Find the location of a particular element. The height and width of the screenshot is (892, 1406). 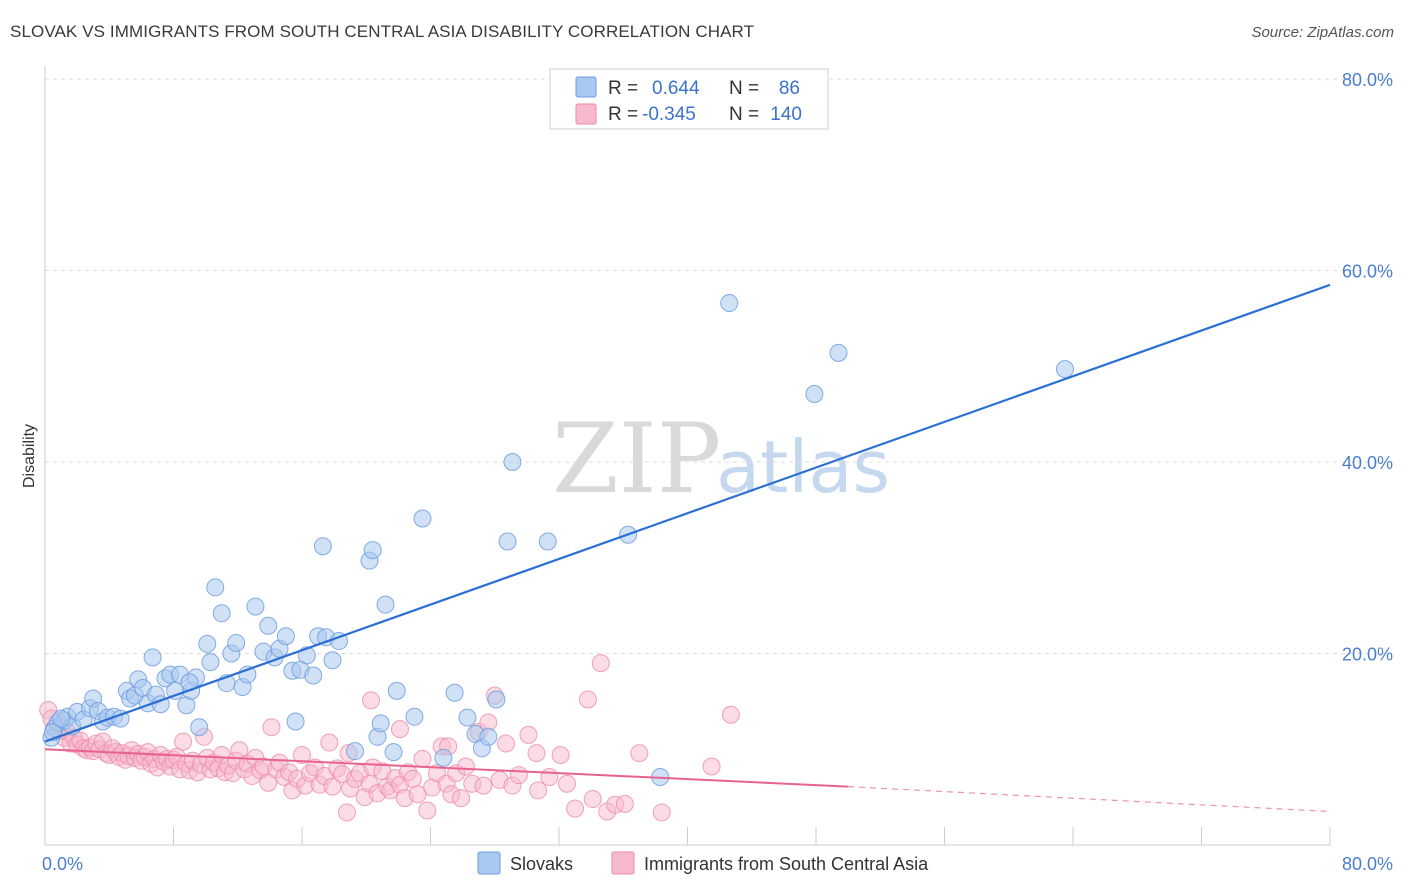

y-tick-label: 40.0% is located at coordinates (1367, 463).